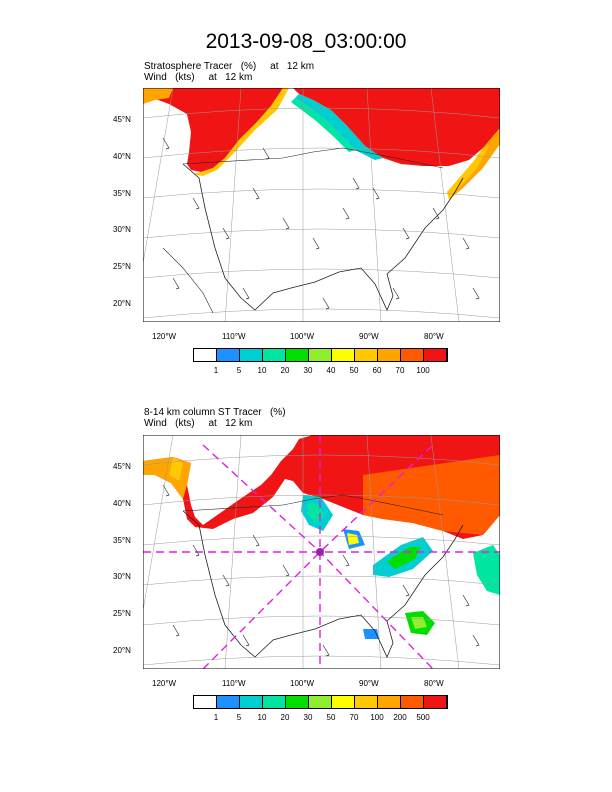 The width and height of the screenshot is (612, 792). I want to click on panel2-lat-label: 35°N, so click(122, 540).